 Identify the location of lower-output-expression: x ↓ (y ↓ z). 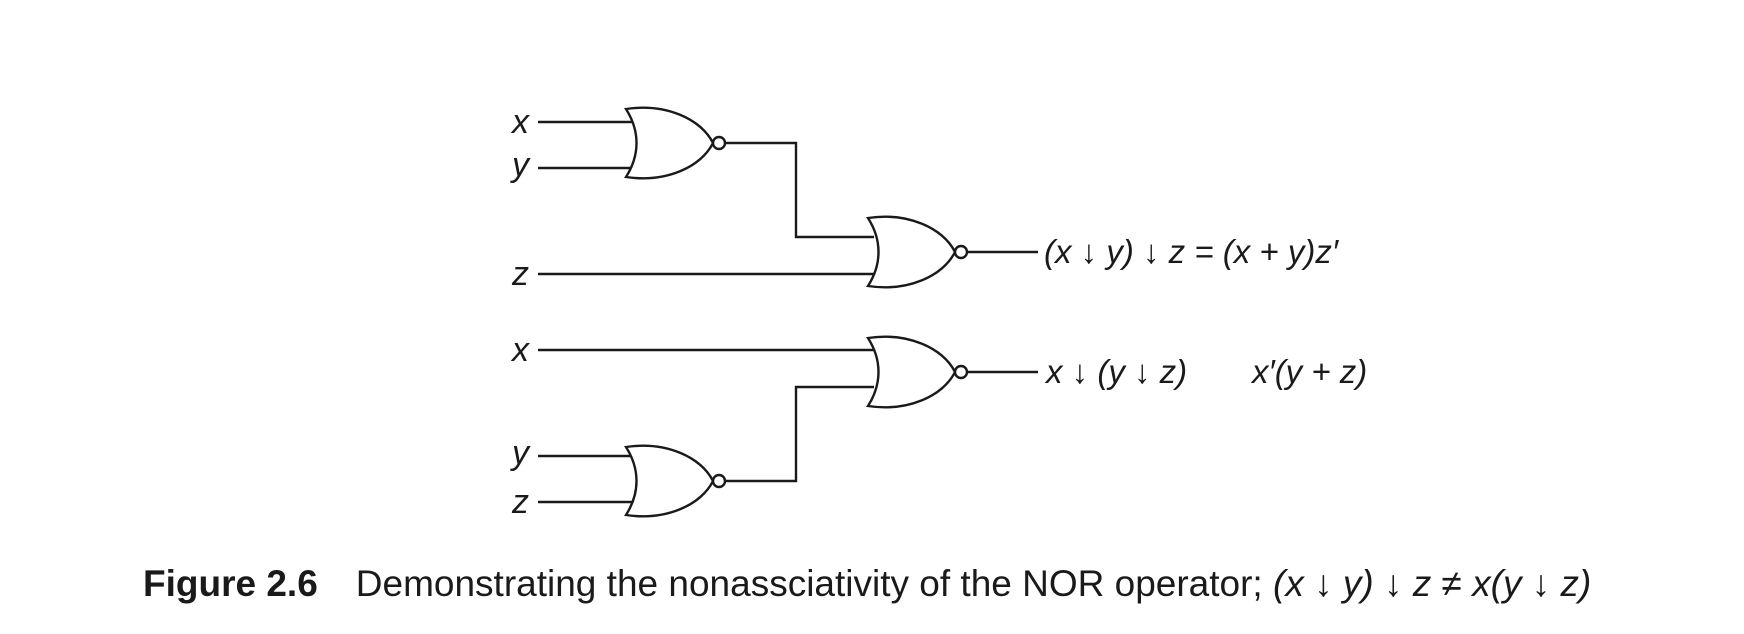
(1115, 371).